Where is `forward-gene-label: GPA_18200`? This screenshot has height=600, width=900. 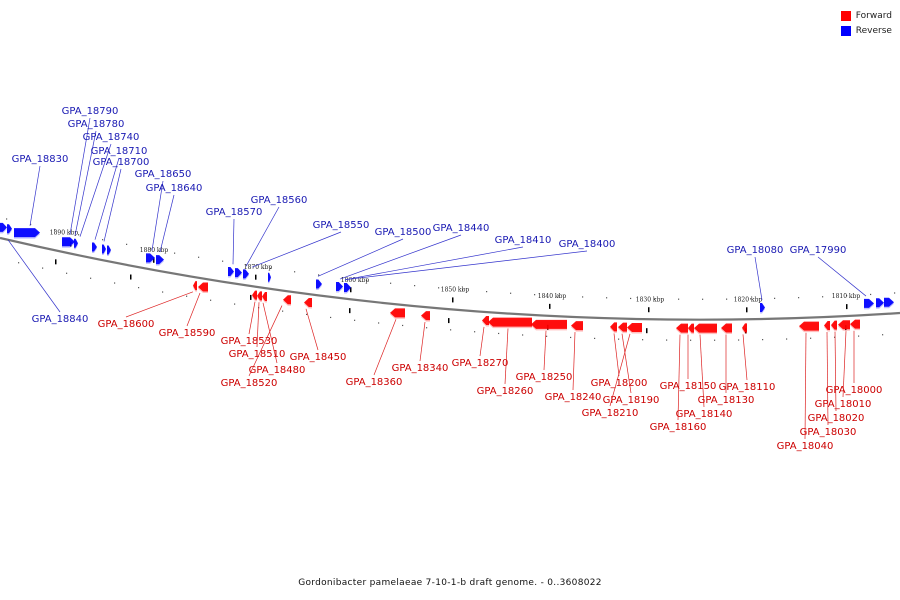 forward-gene-label: GPA_18200 is located at coordinates (619, 383).